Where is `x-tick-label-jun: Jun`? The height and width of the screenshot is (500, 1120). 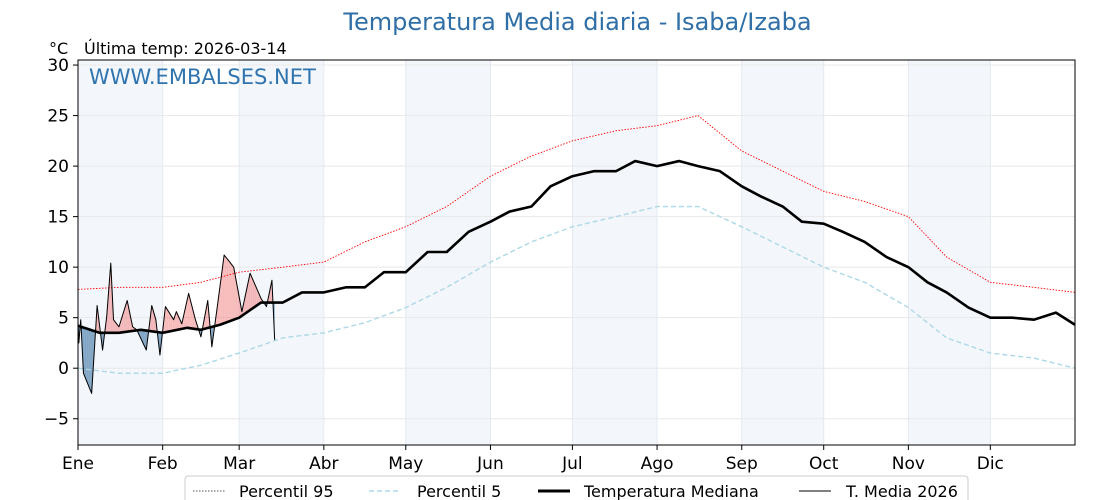 x-tick-label-jun: Jun is located at coordinates (490, 464).